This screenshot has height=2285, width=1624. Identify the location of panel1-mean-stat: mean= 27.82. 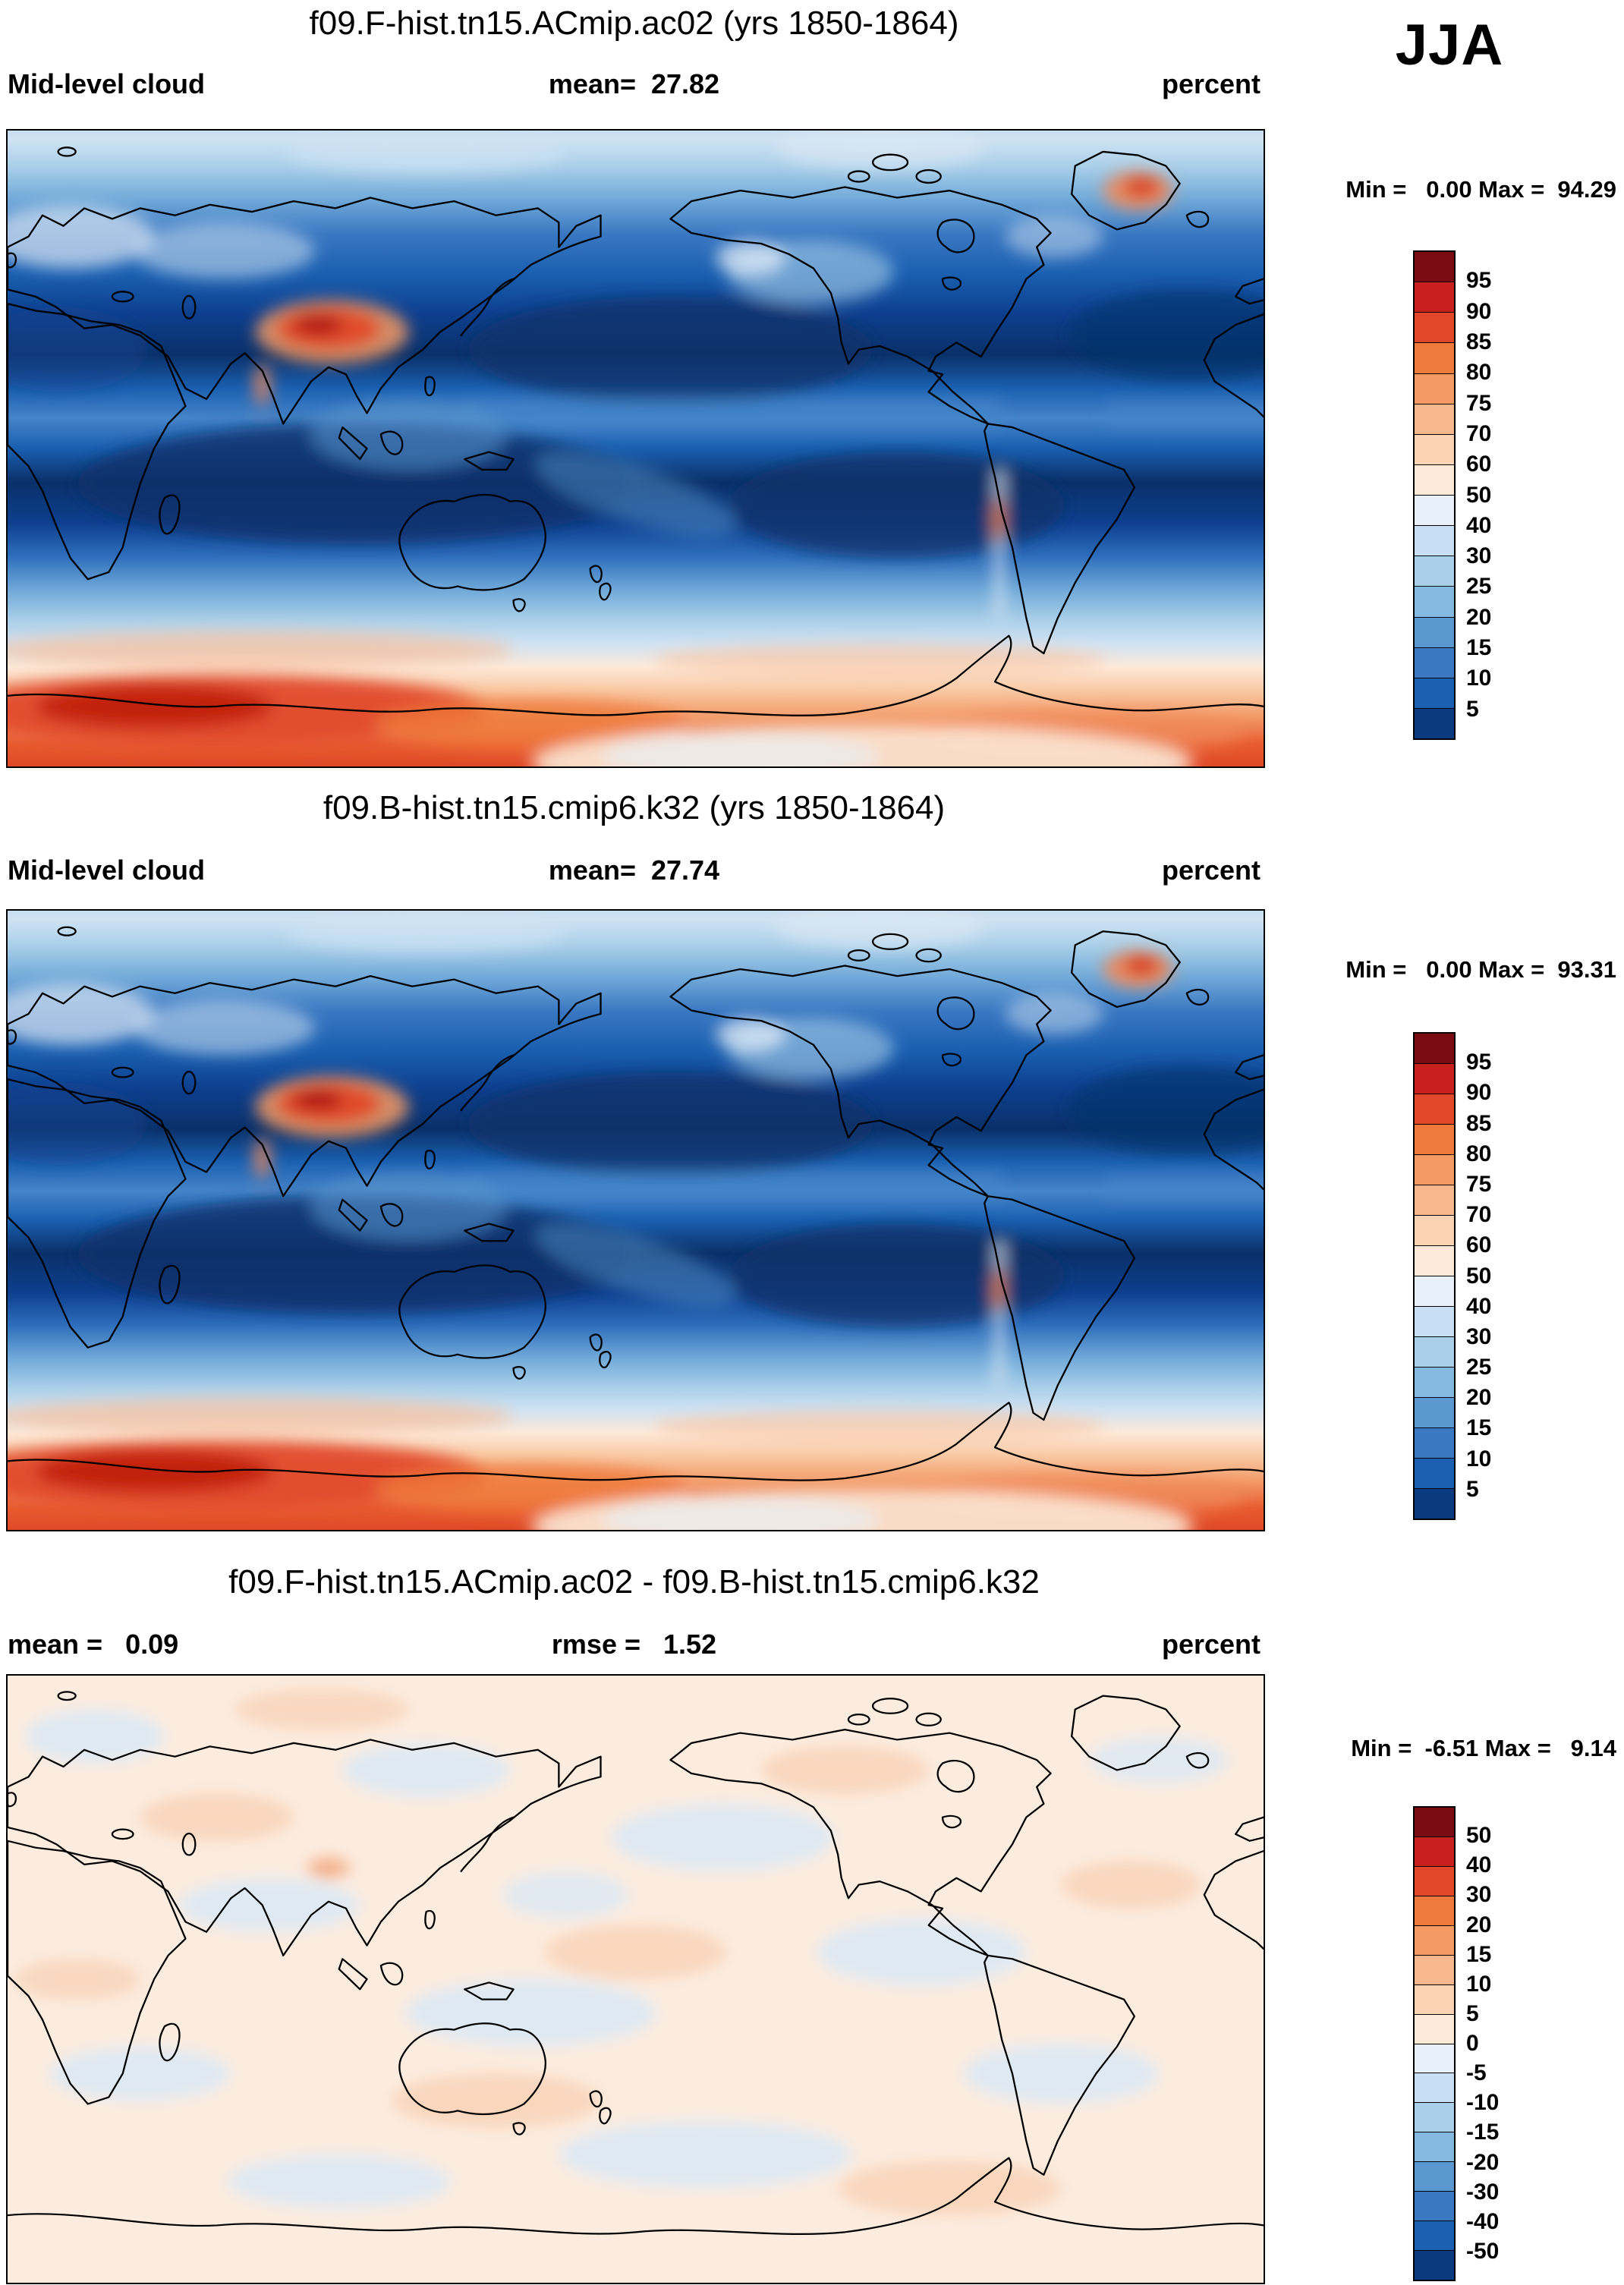
(634, 83).